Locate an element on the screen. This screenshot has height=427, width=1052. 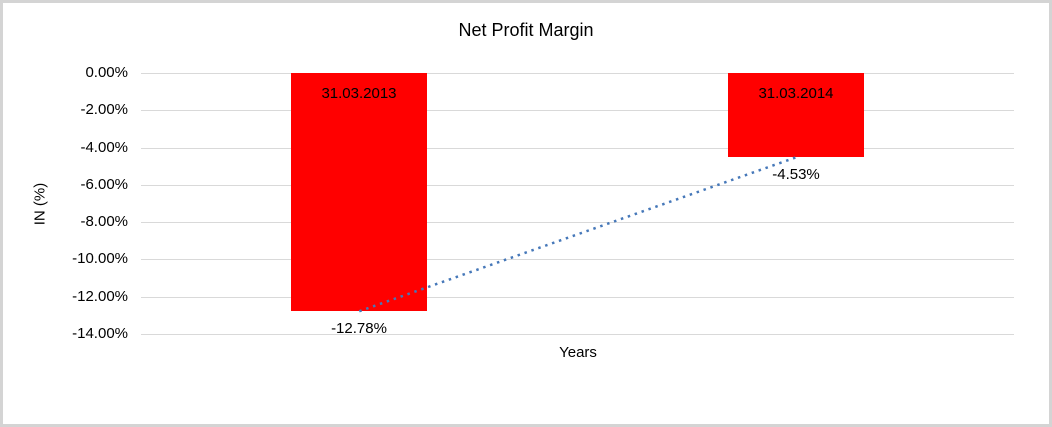
bar-value-label: -4.53% is located at coordinates (796, 174).